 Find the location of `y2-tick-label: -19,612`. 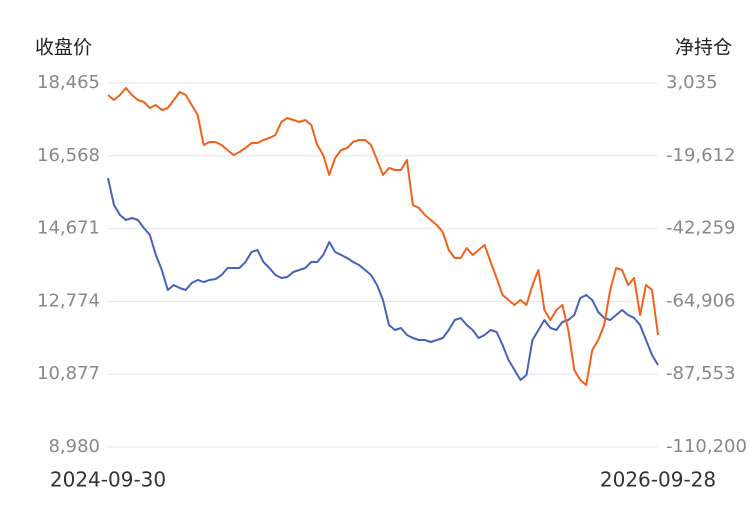

y2-tick-label: -19,612 is located at coordinates (700, 155).